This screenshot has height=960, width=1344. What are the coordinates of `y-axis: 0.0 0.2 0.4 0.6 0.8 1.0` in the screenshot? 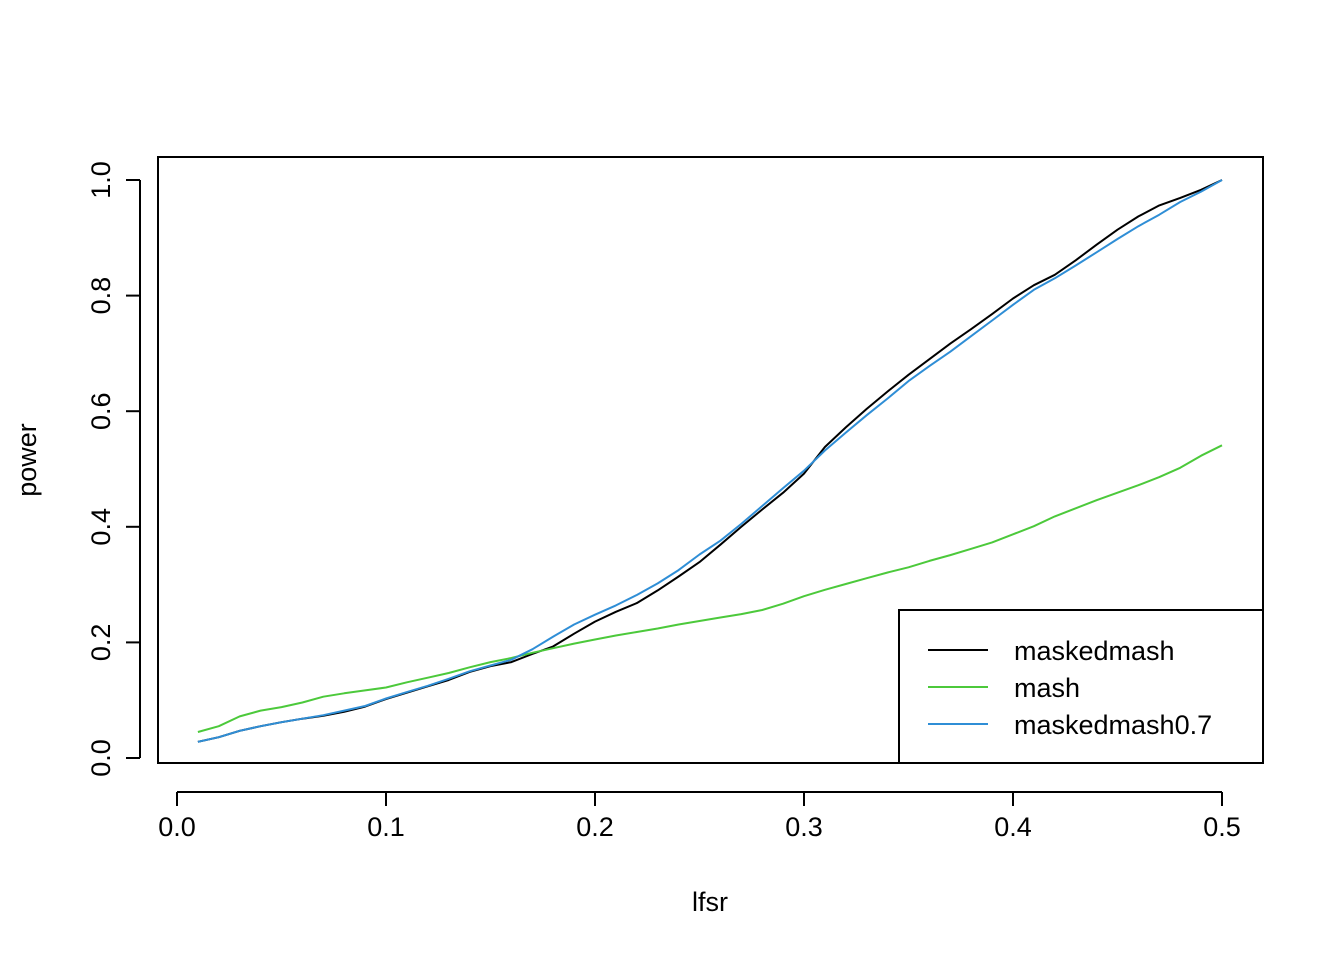 It's located at (113, 469).